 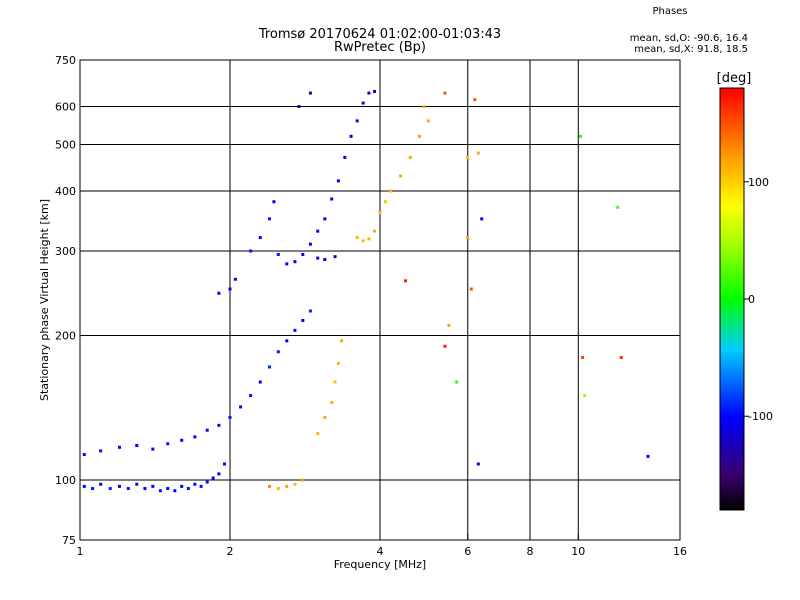 I want to click on stats-heading: Phases, so click(x=670, y=11).